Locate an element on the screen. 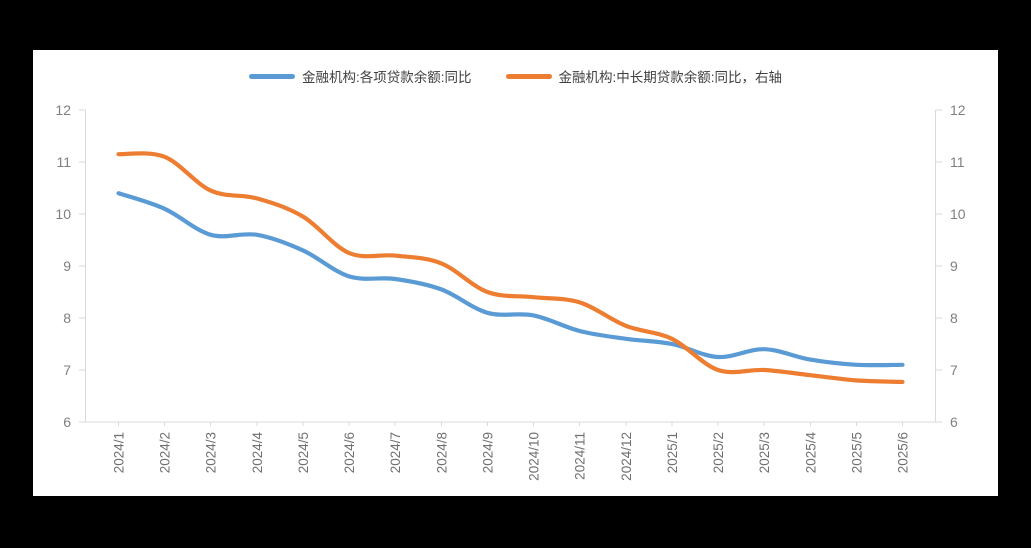 This screenshot has width=1031, height=548. x-tick-label: 2025/3 is located at coordinates (764, 452).